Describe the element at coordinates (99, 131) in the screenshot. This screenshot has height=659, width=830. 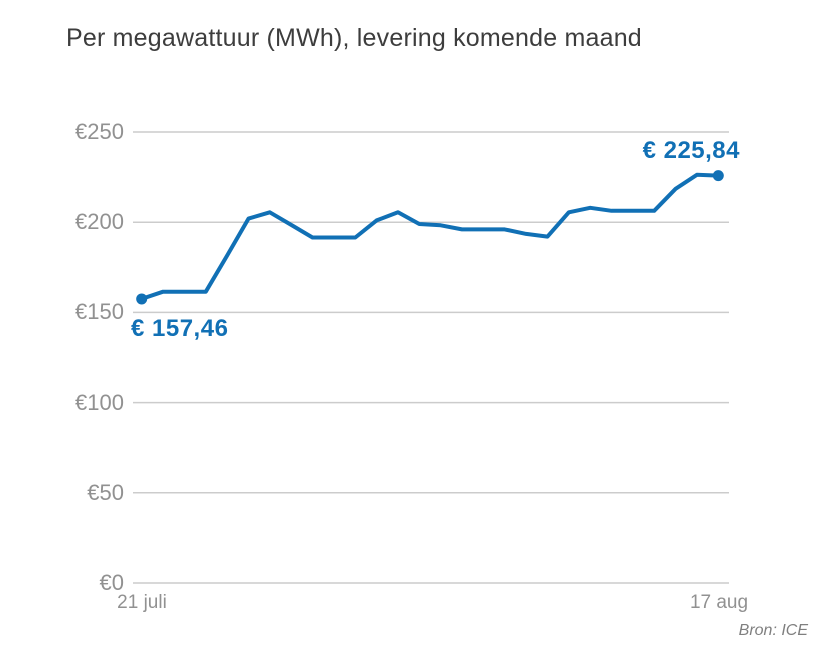
I see `y-tick-label: €250` at that location.